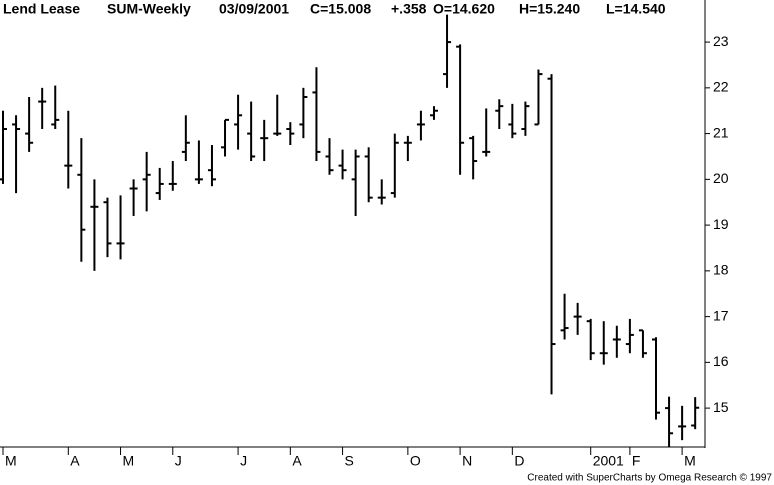 The width and height of the screenshot is (774, 485). Describe the element at coordinates (41, 9) in the screenshot. I see `symbol: Lend Lease` at that location.